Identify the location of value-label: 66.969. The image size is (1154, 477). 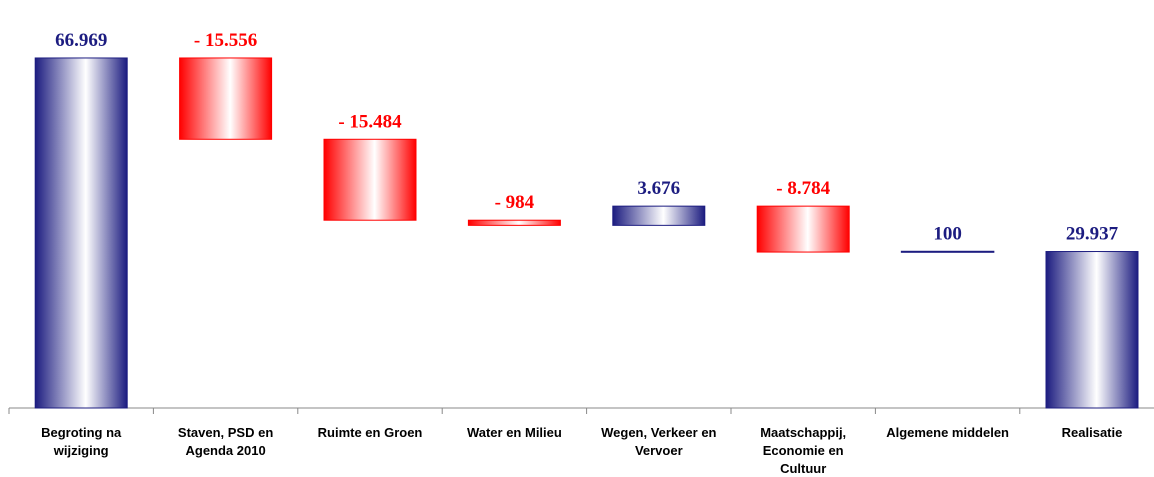
(81, 40).